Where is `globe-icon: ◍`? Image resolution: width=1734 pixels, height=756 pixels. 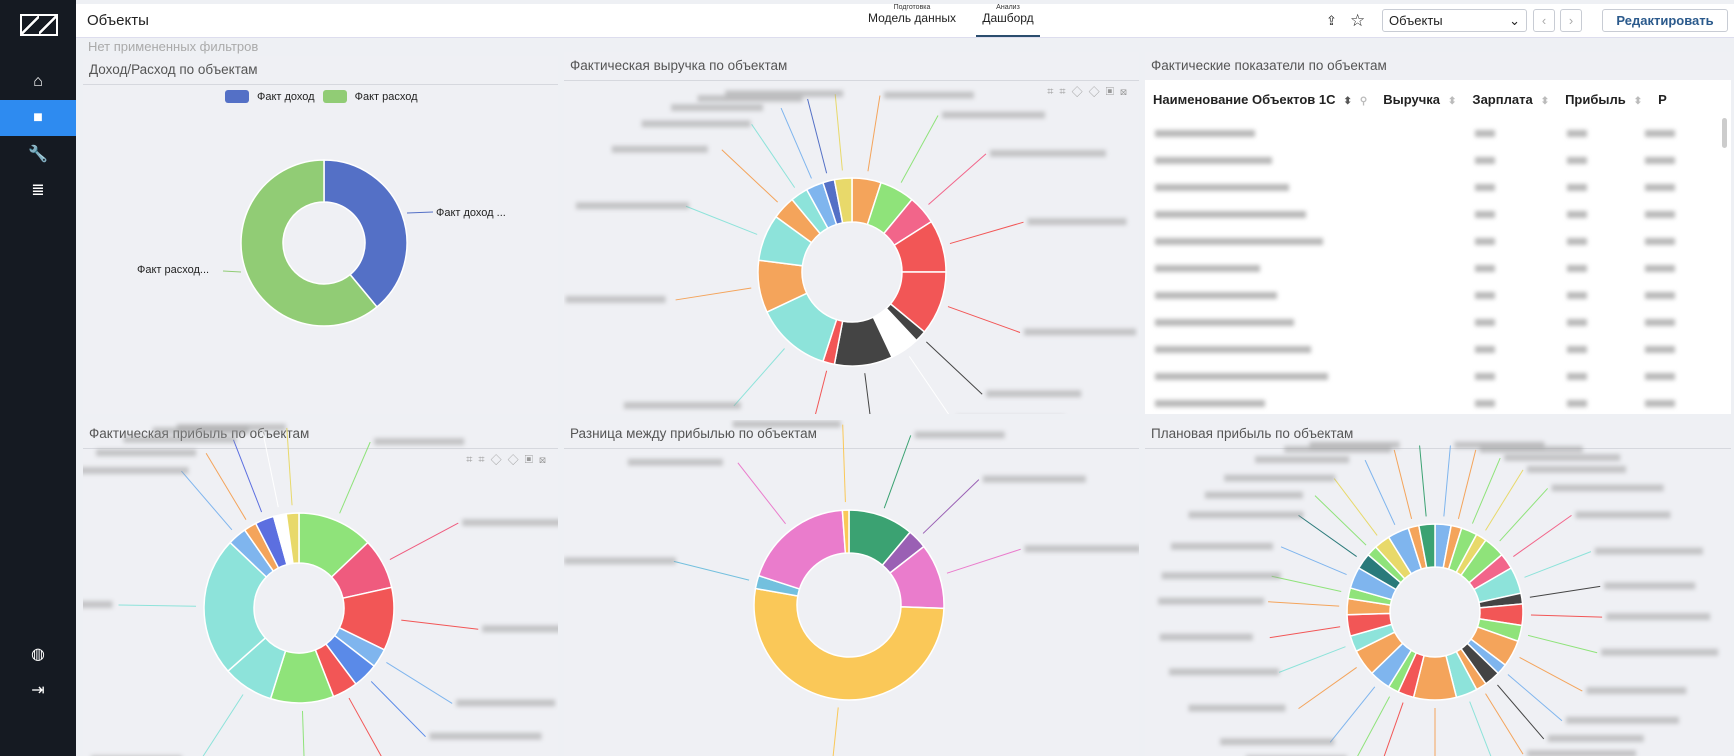 globe-icon: ◍ is located at coordinates (38, 654).